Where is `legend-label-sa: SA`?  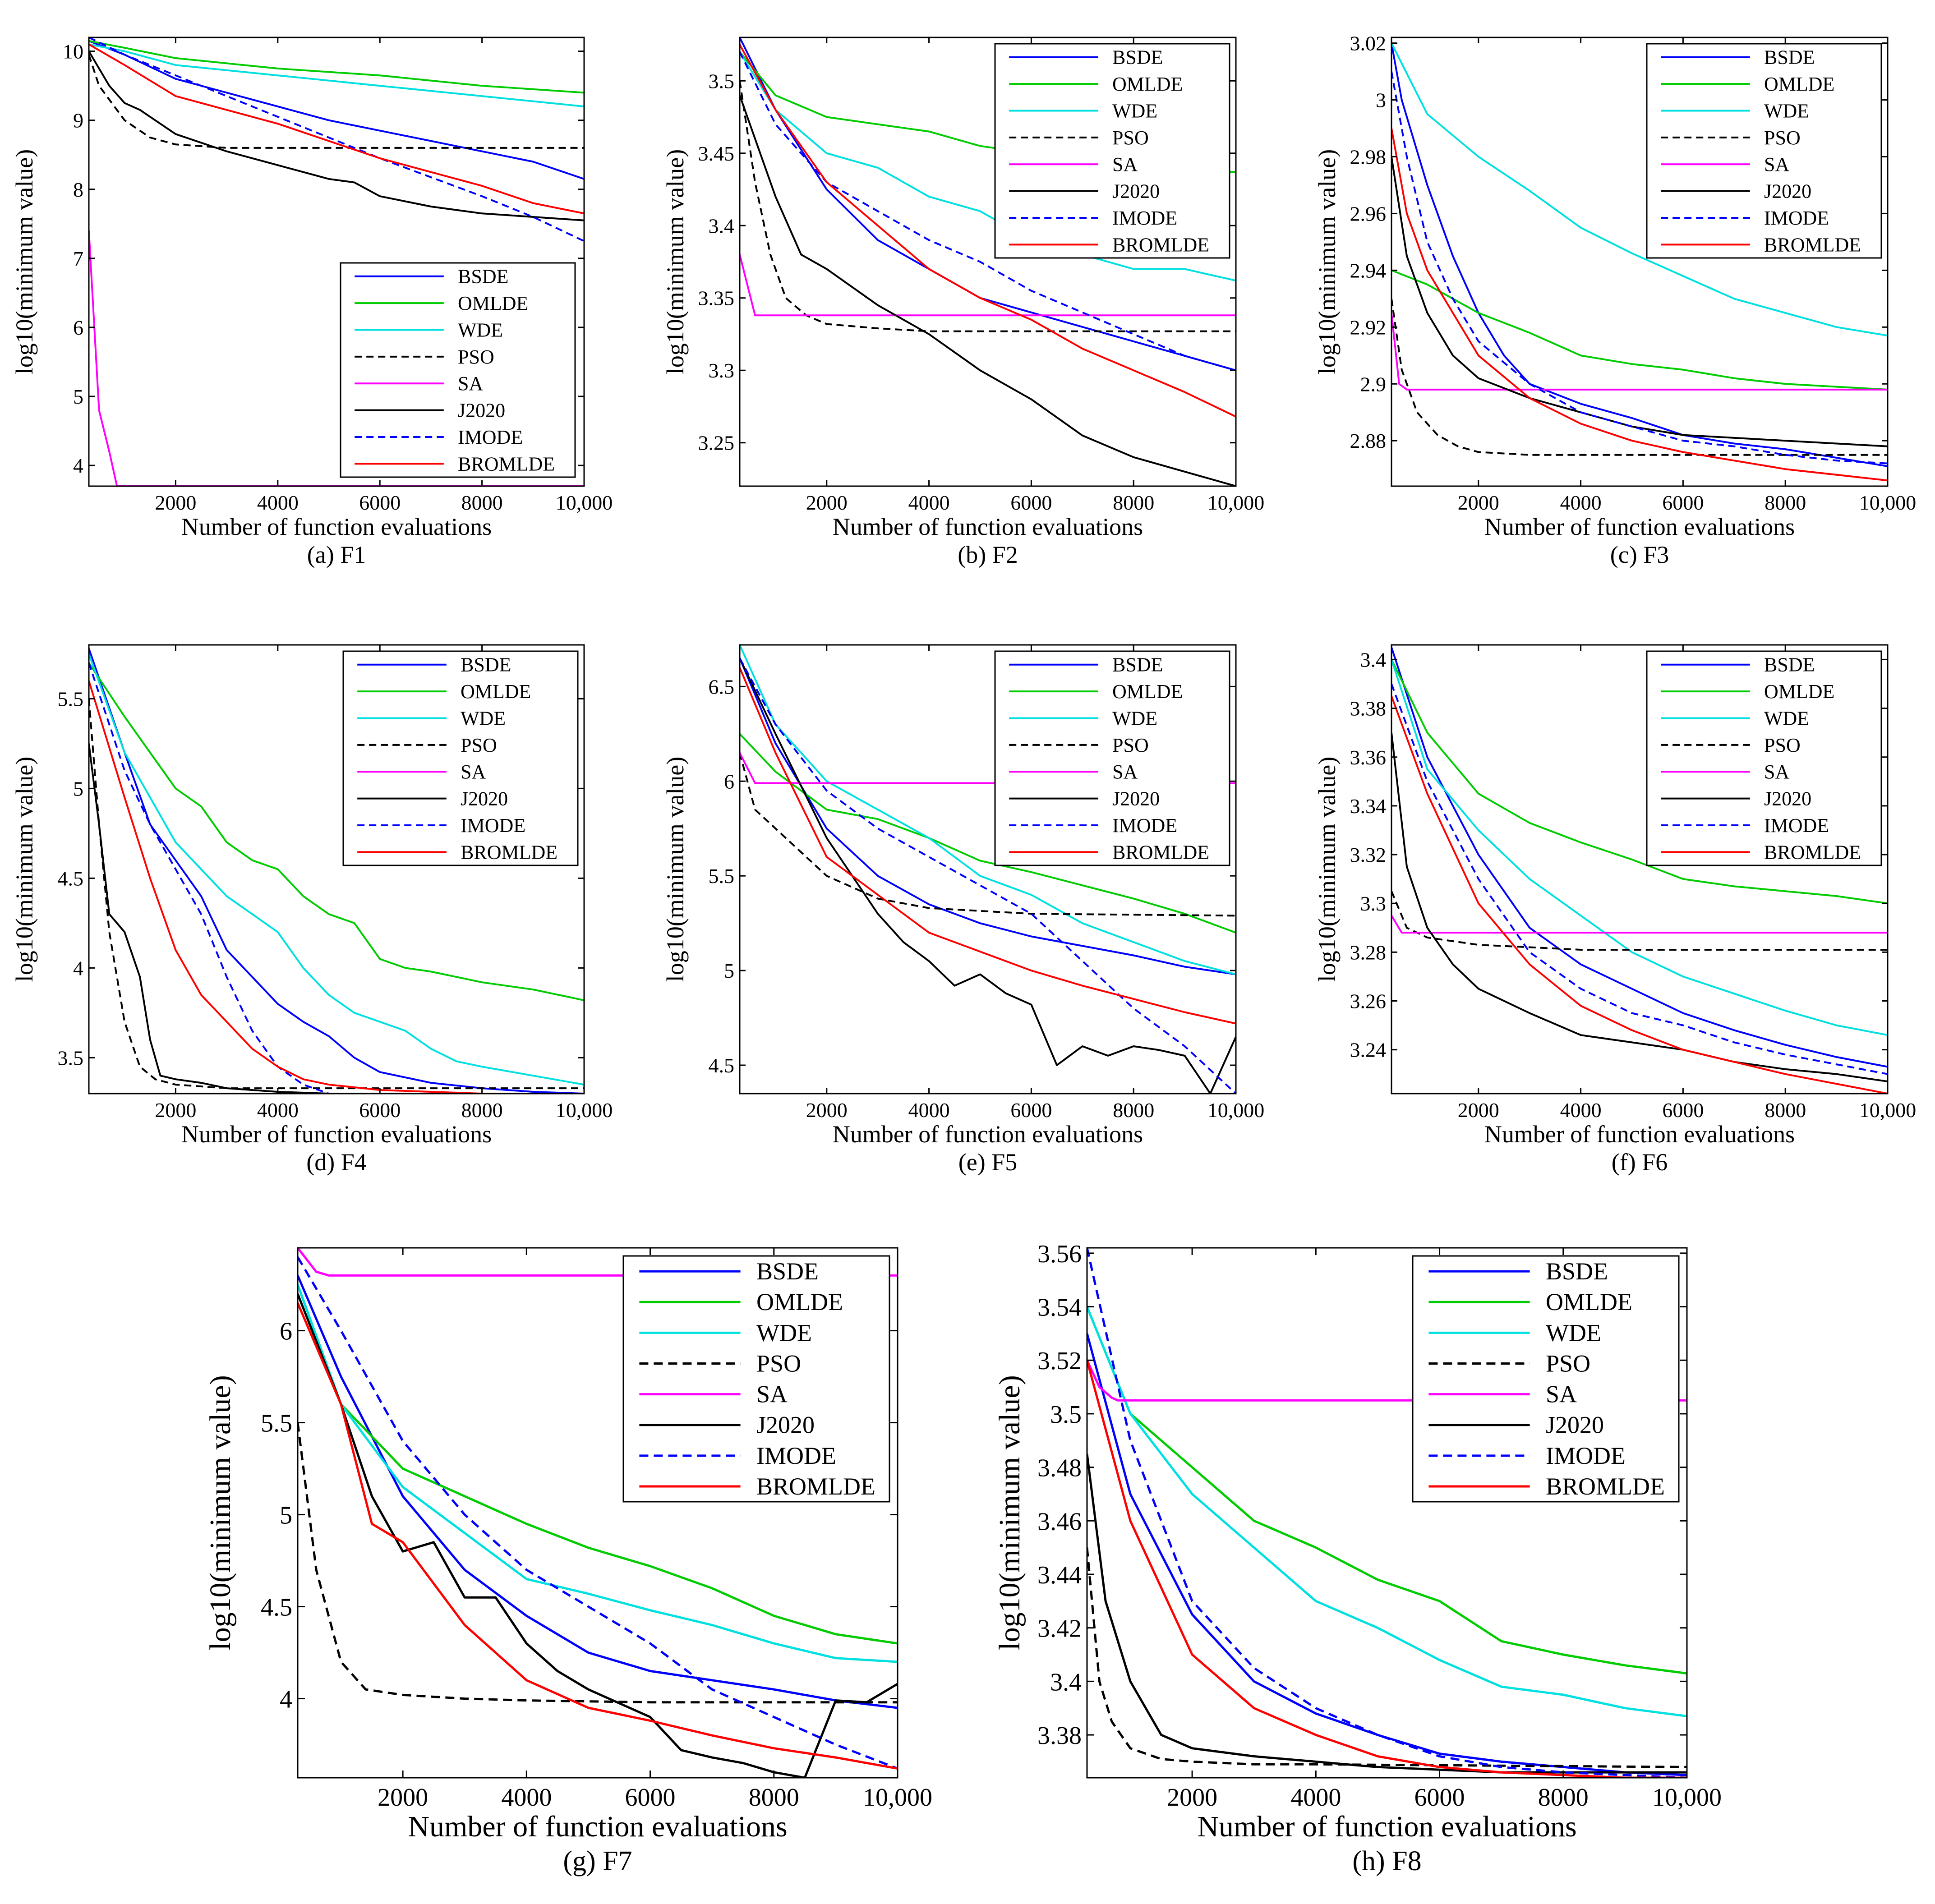
legend-label-sa: SA is located at coordinates (1561, 1394).